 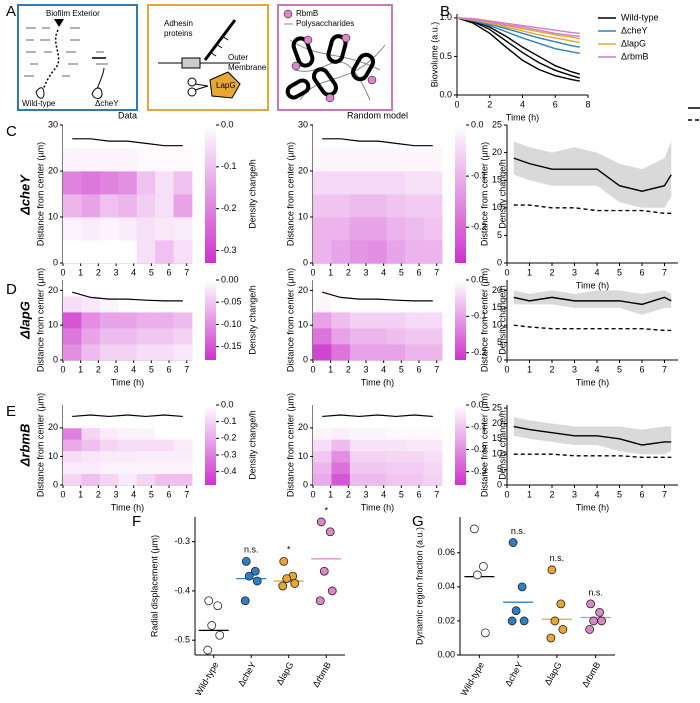 I want to click on chart-title: Random model, so click(x=377, y=115).